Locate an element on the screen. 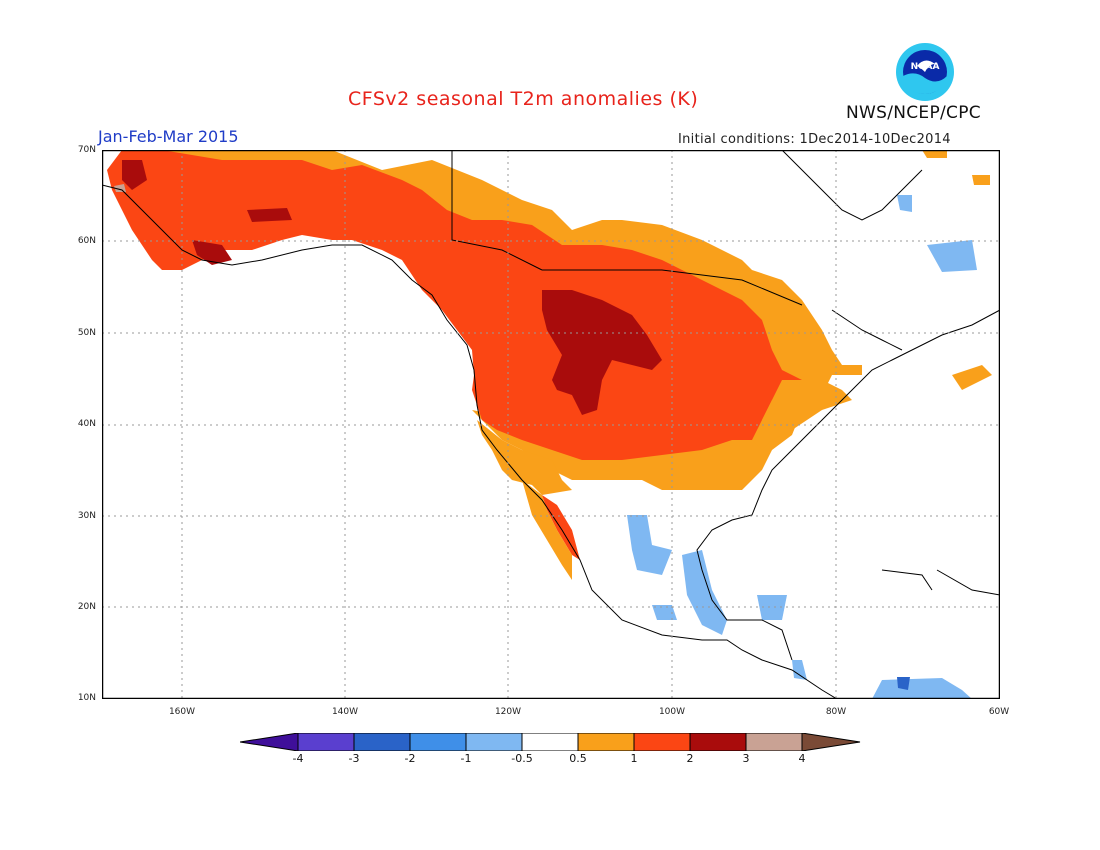 Image resolution: width=1100 pixels, height=850 pixels. colorbar-label: 1 is located at coordinates (634, 758).